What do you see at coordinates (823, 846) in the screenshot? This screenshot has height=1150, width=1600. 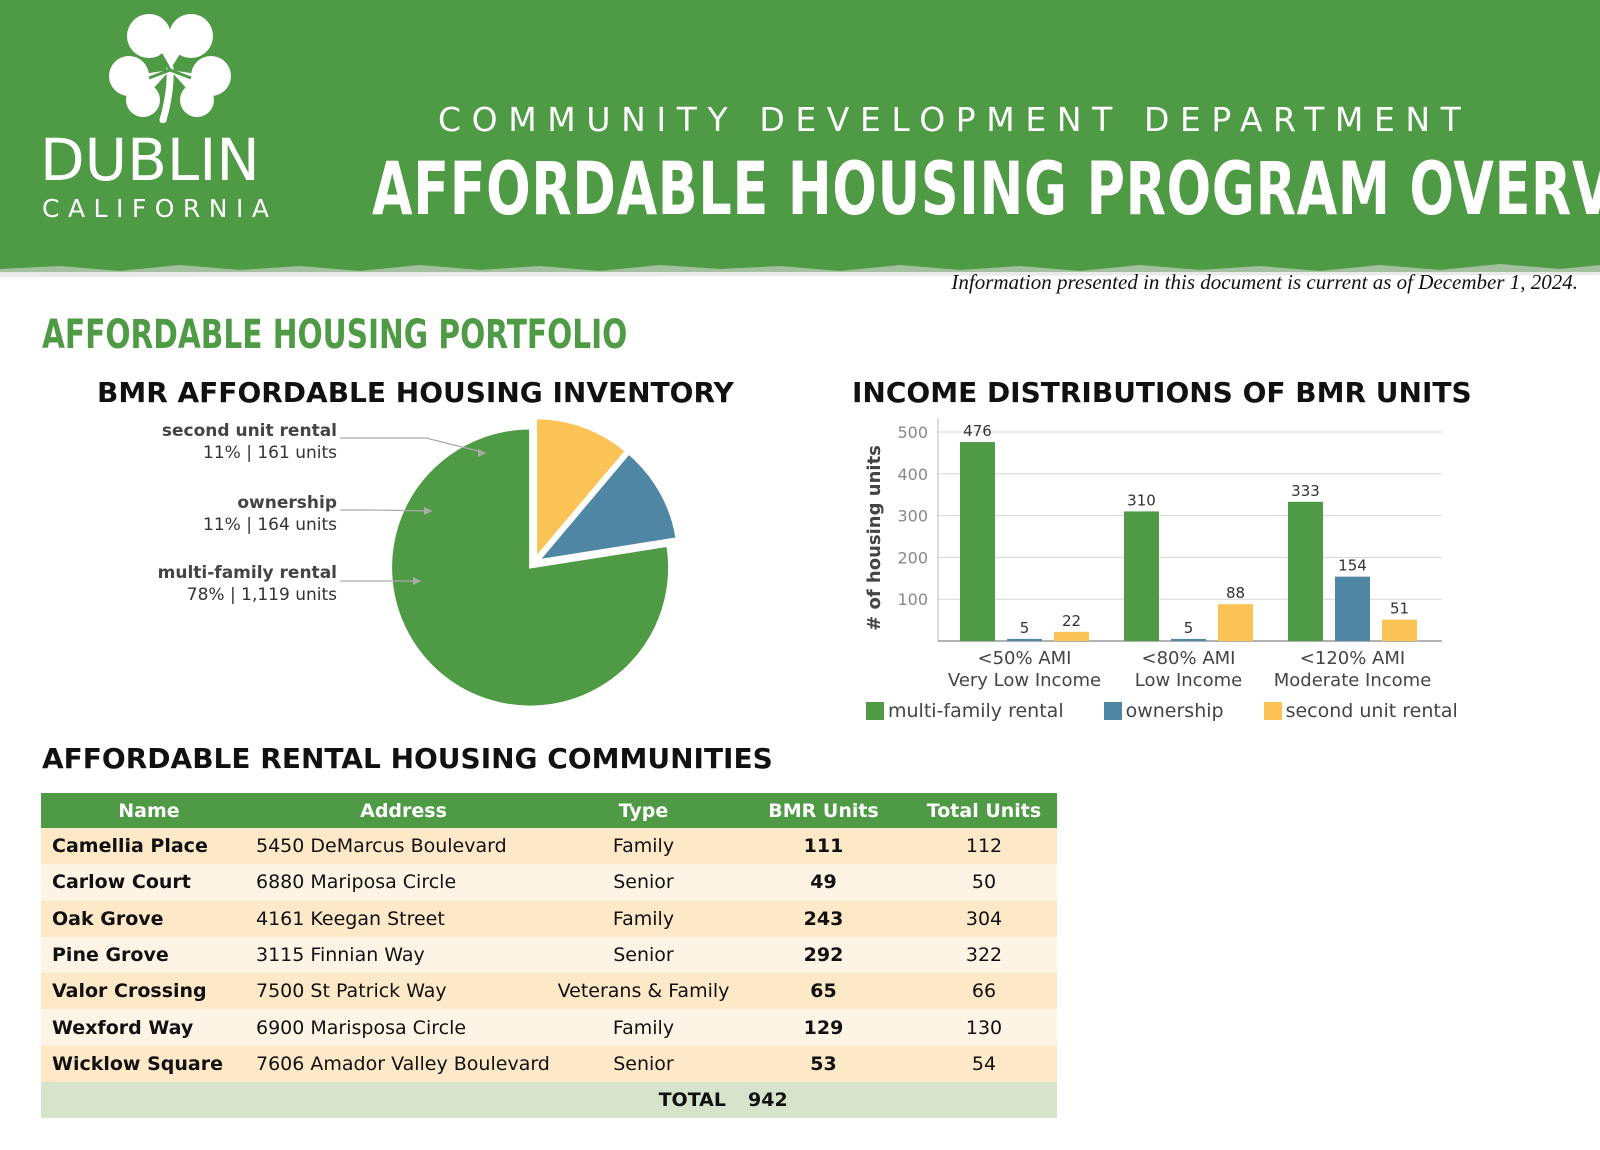 I see `cell-bmr-units: 111` at bounding box center [823, 846].